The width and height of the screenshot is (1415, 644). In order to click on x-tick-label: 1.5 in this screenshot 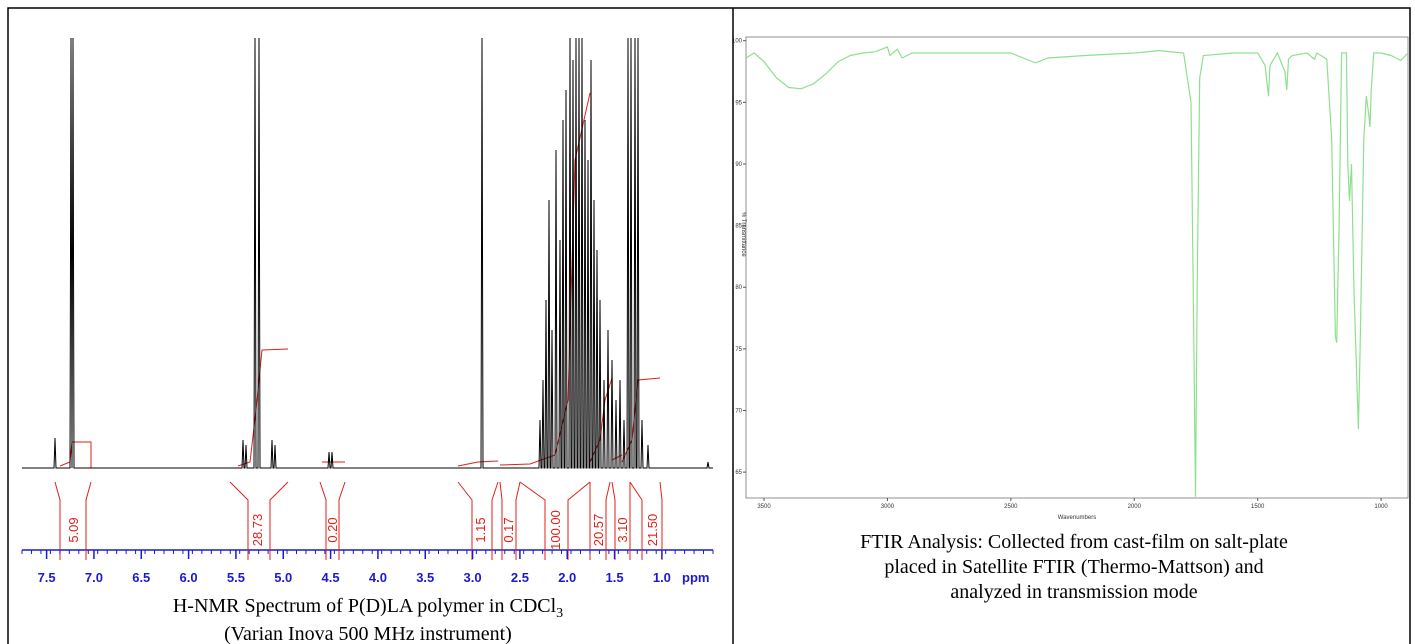, I will do `click(615, 577)`.